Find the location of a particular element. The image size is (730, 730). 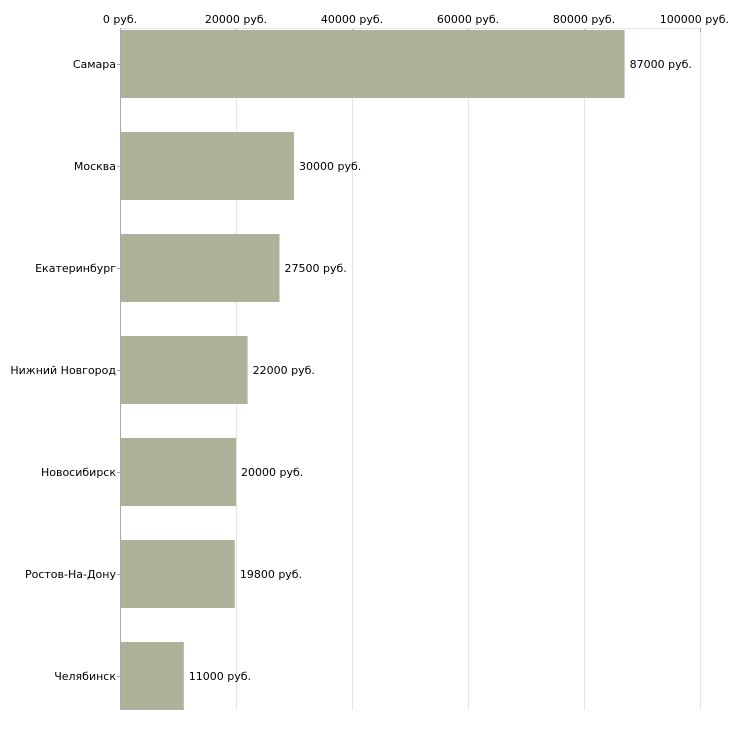

x-tick-label: 20000 руб. is located at coordinates (236, 19).